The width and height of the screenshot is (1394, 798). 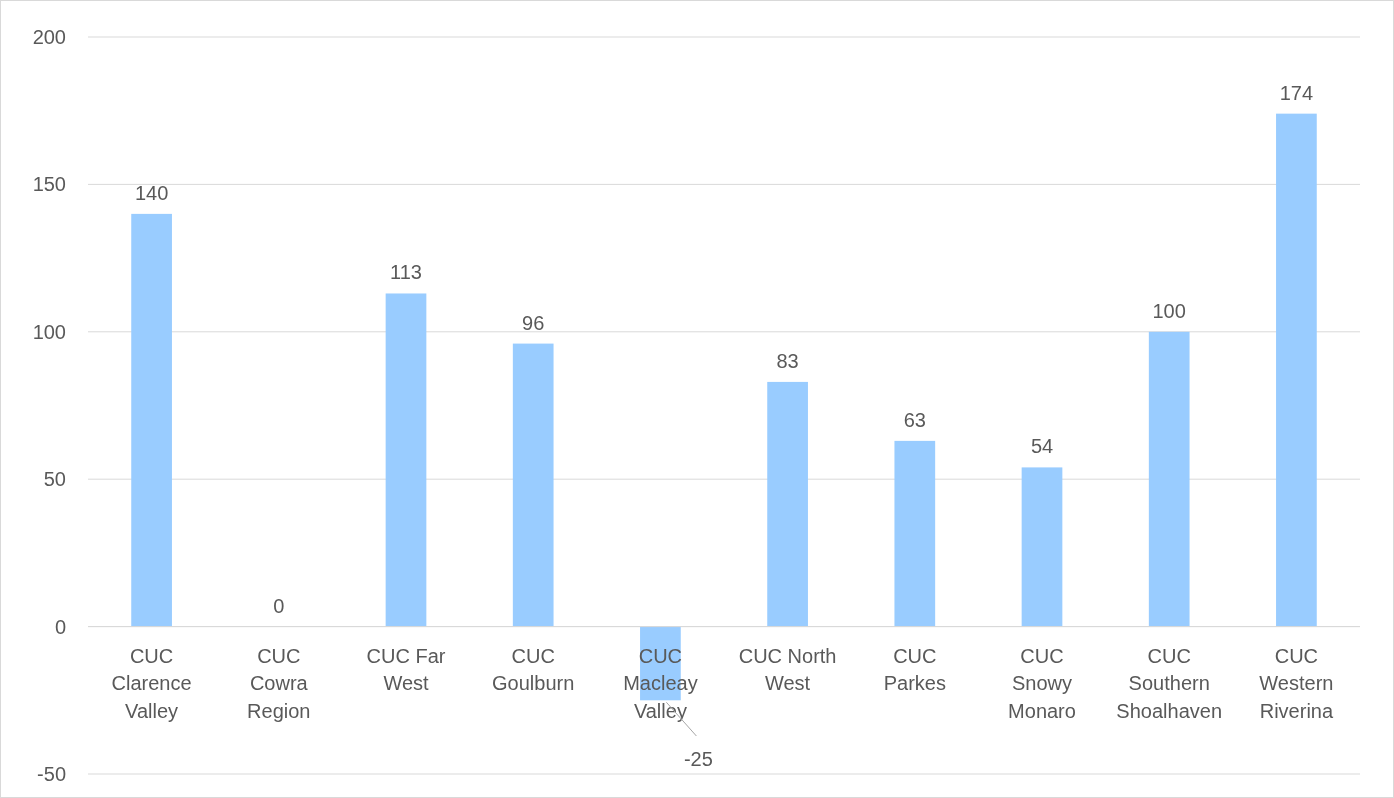 I want to click on x-tick-label: CUC Western Riverina, so click(x=1296, y=683).